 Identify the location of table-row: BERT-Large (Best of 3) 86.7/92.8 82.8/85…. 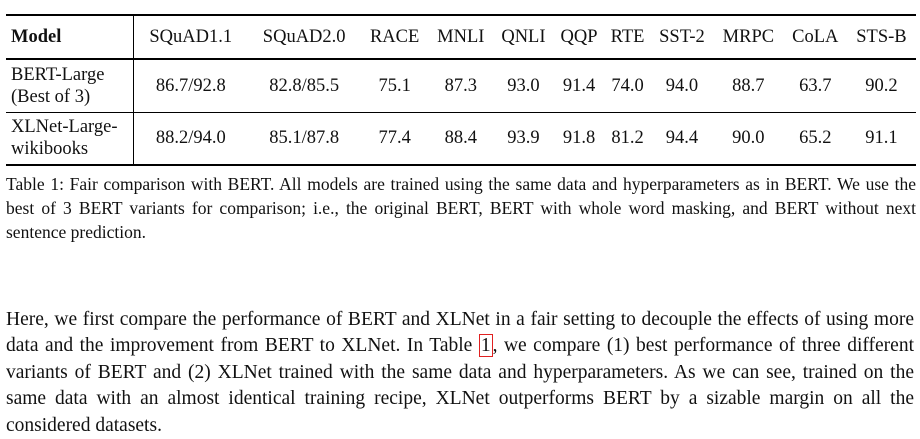
(461, 85).